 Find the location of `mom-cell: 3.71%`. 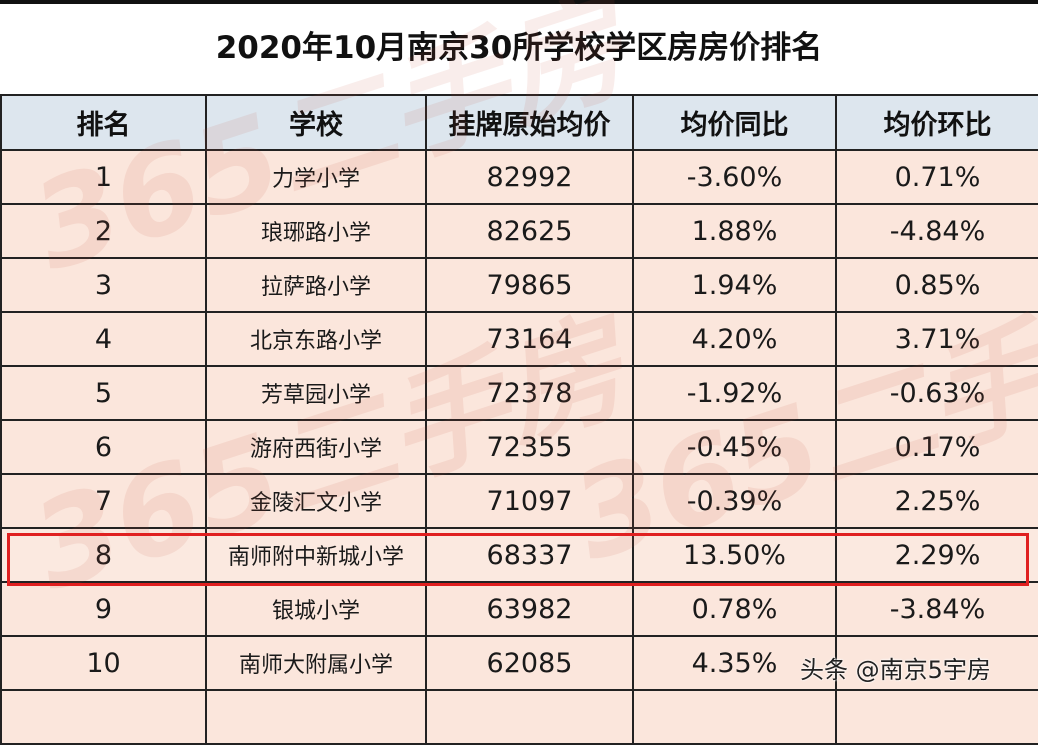

mom-cell: 3.71% is located at coordinates (936, 339).